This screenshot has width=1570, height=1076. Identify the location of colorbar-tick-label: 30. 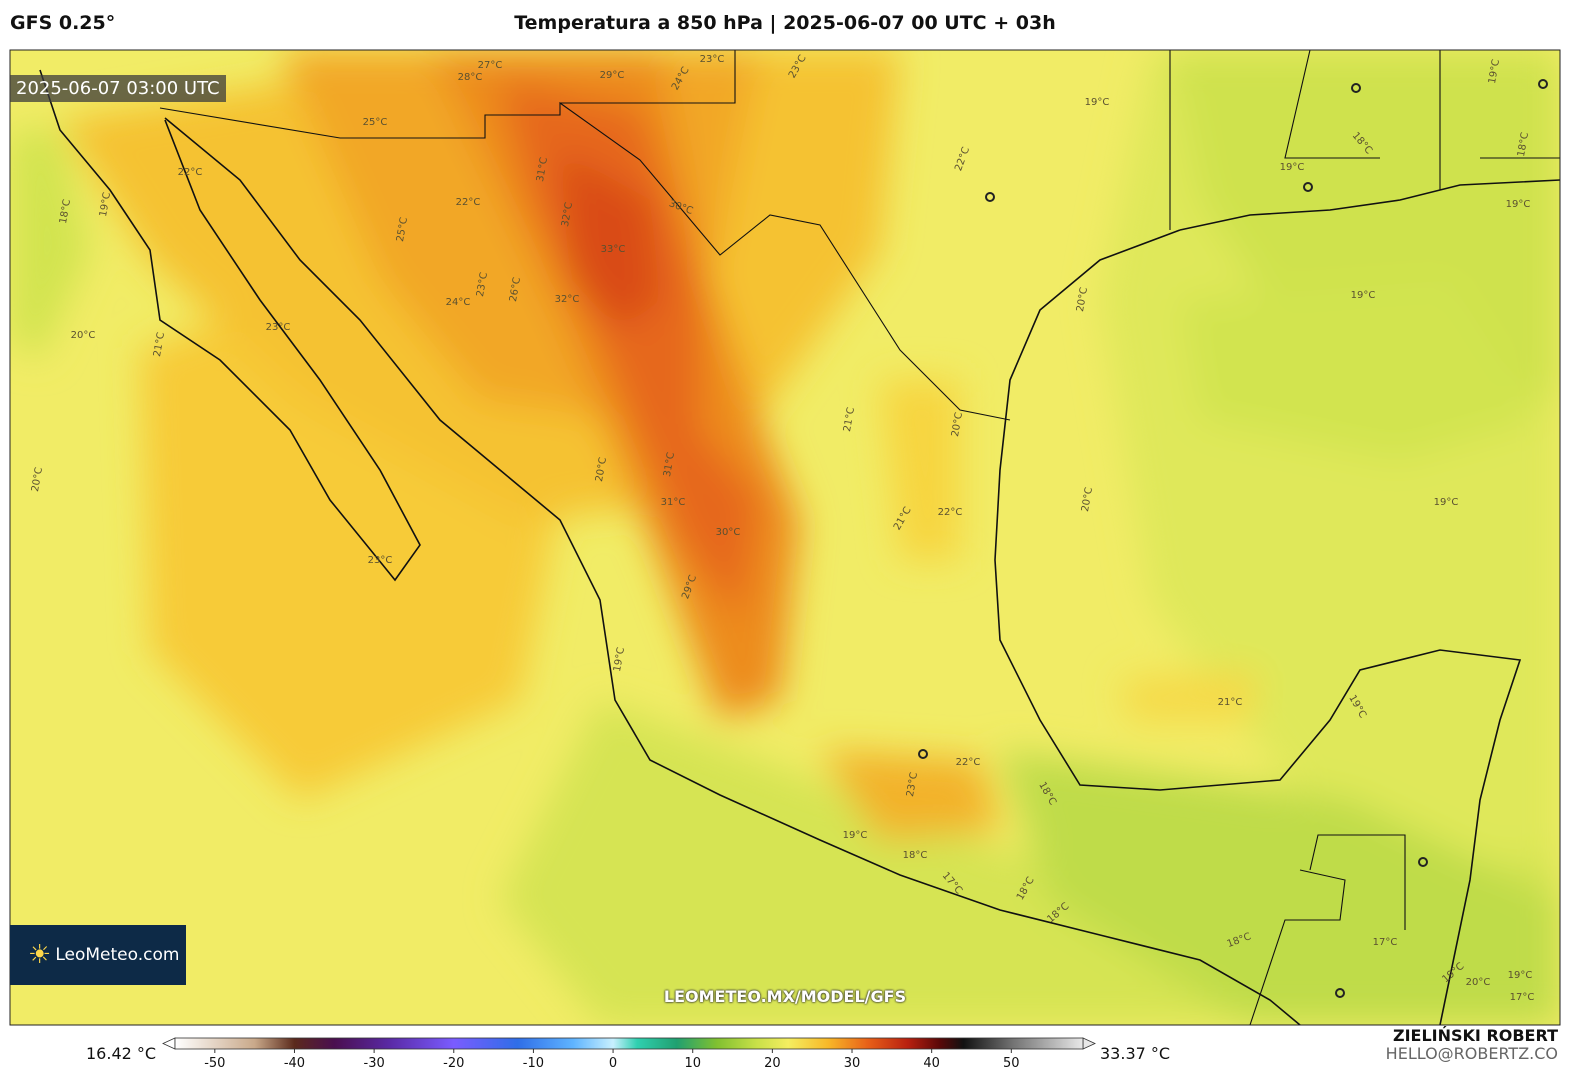
(852, 1063).